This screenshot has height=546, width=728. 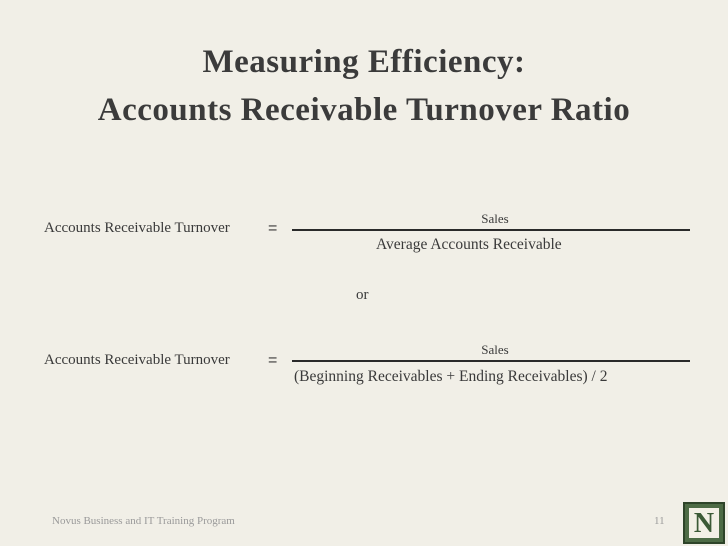 I want to click on novus-logo: N, so click(x=704, y=523).